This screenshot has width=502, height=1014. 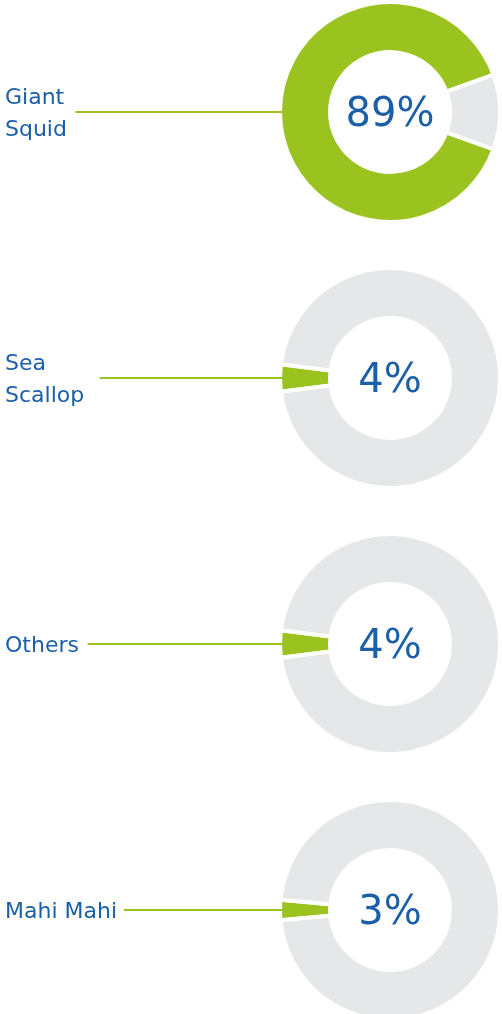 What do you see at coordinates (45, 378) in the screenshot?
I see `slice-label: Sea Scallop` at bounding box center [45, 378].